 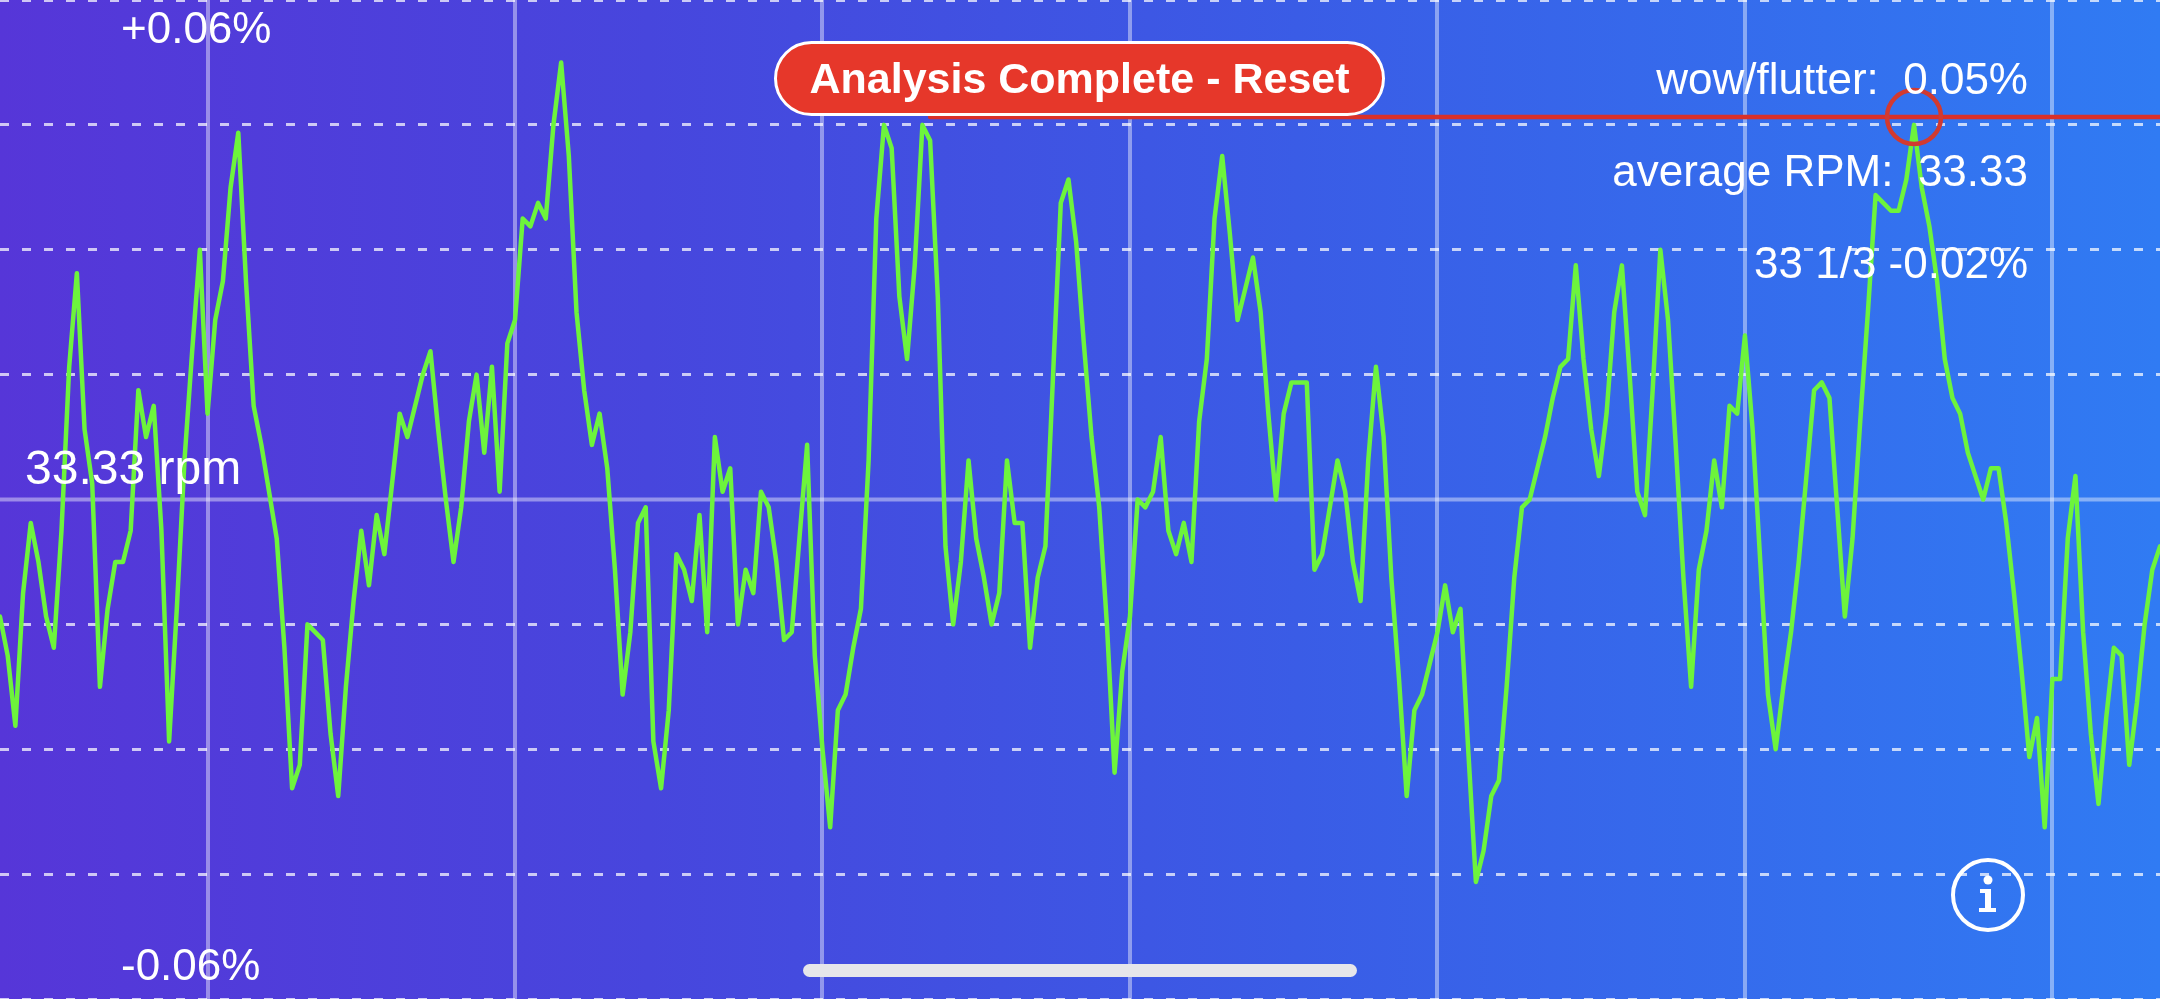 What do you see at coordinates (1842, 79) in the screenshot?
I see `annotation: wow/flutter: 0.05%` at bounding box center [1842, 79].